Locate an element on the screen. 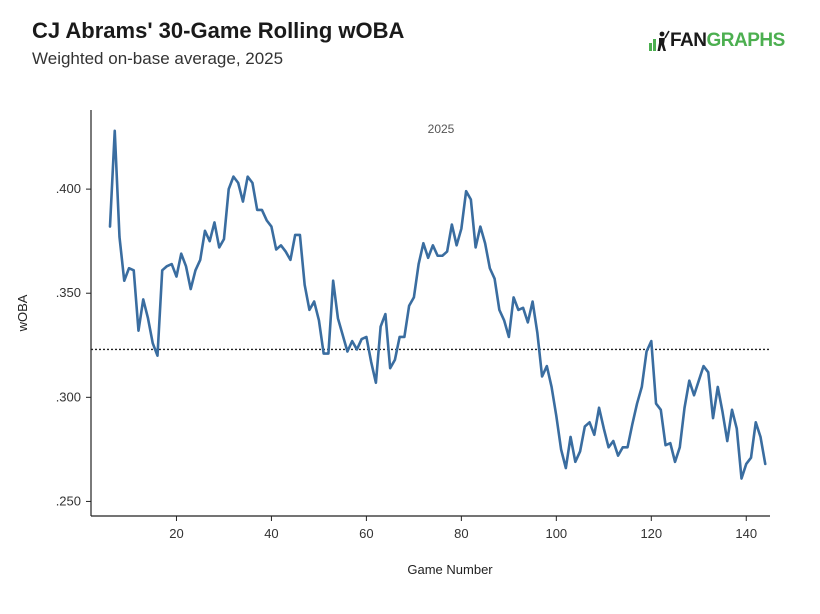 The width and height of the screenshot is (820, 614). x-axis-ticks: 20 40 60 80 100 120 140 is located at coordinates (463, 528).